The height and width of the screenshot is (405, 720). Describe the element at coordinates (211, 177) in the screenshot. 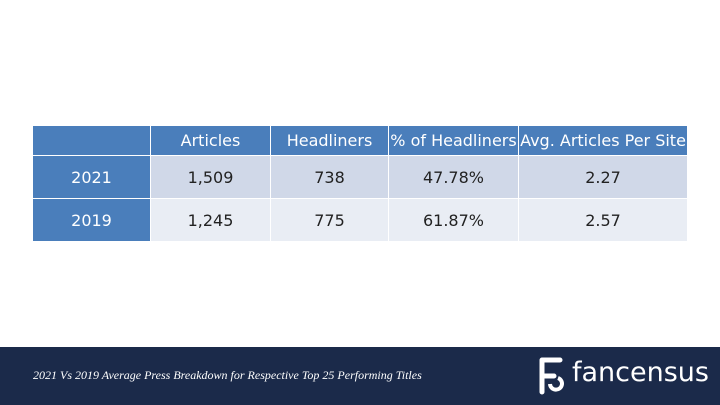

I see `table-cell: 1,509` at that location.